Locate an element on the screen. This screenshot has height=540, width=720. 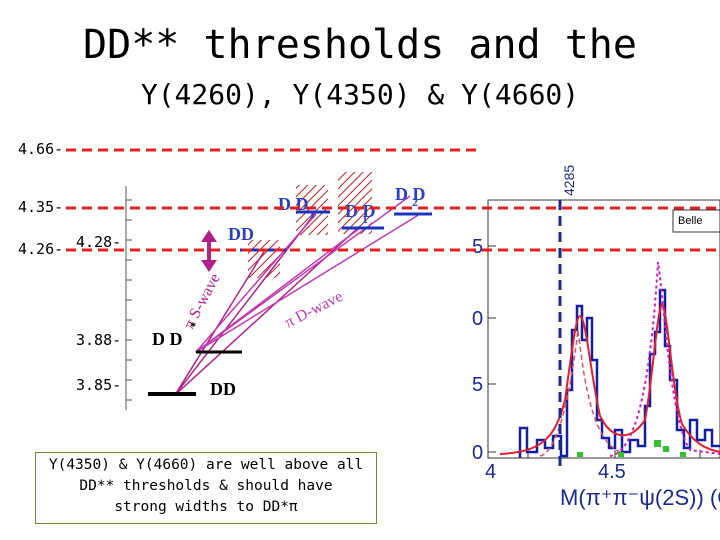
label-dstar-sup: * is located at coordinates (193, 326).